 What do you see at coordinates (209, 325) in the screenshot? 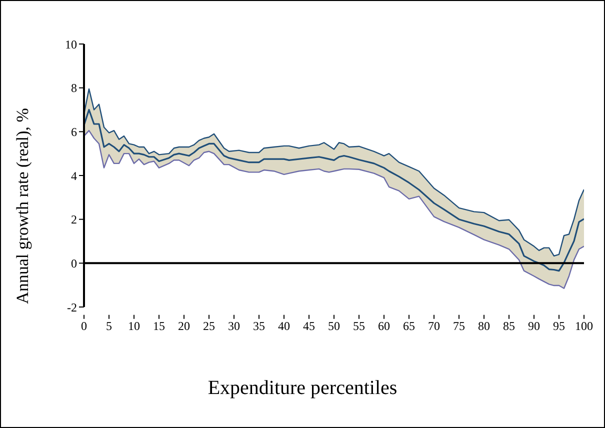
I see `x-tick-label: 25` at bounding box center [209, 325].